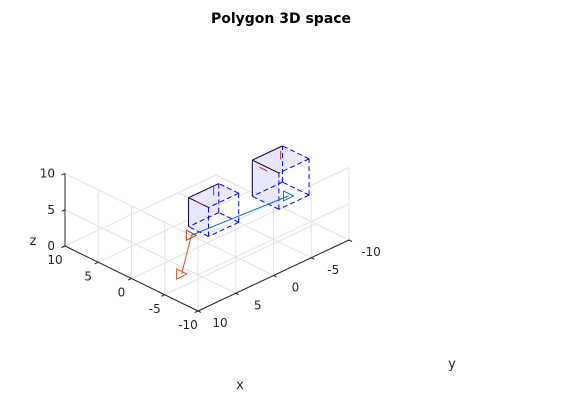  I want to click on x-tick-label: -10, so click(188, 325).